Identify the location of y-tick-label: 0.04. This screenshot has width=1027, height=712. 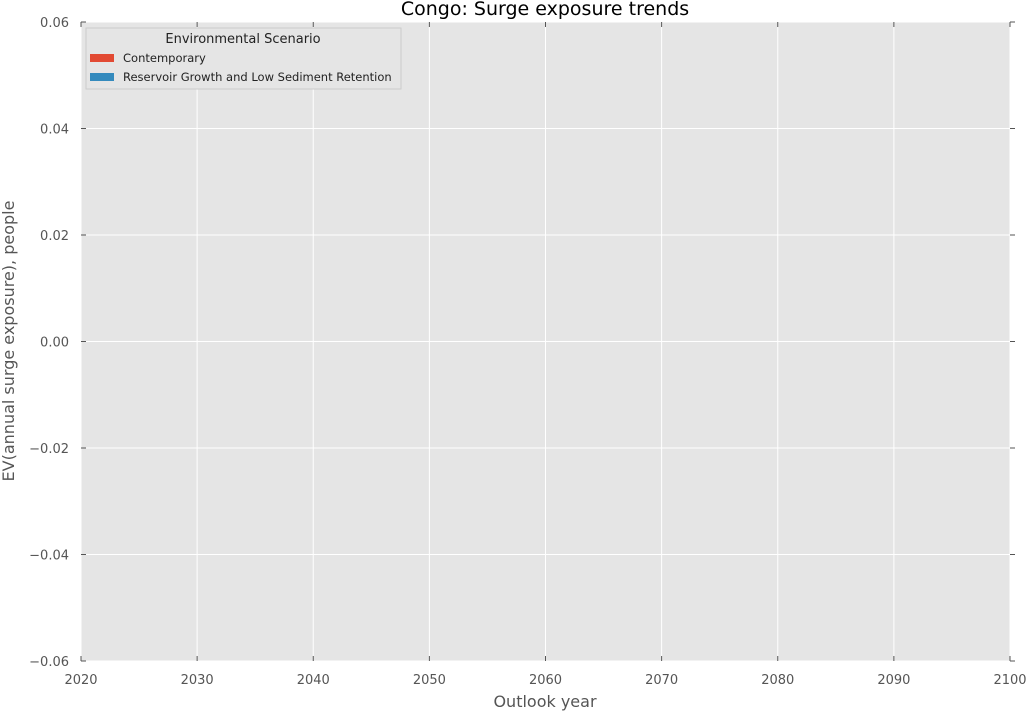
(54, 130).